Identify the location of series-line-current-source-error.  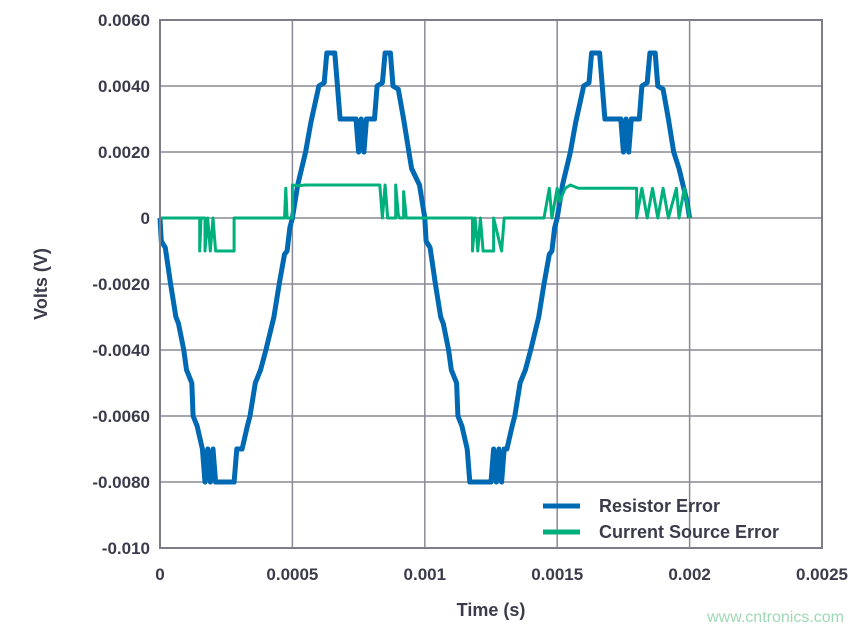
(426, 218).